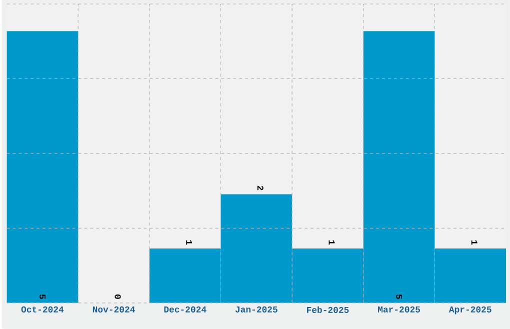  What do you see at coordinates (256, 309) in the screenshot?
I see `x-tick-label: Jan-2025` at bounding box center [256, 309].